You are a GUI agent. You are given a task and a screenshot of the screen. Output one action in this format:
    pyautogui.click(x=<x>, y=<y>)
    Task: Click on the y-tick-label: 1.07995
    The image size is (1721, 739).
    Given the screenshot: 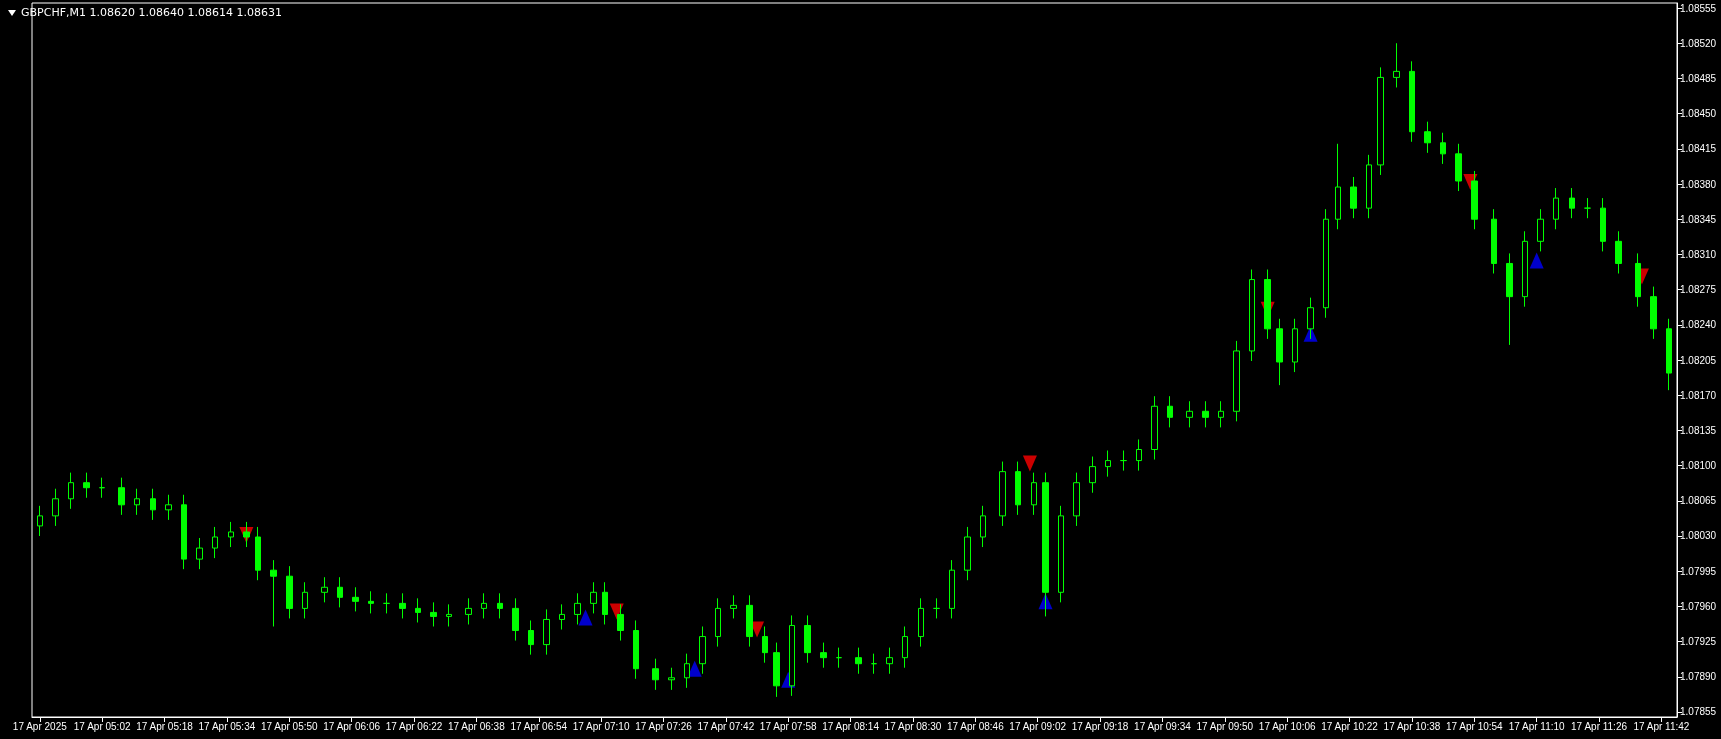 What is the action you would take?
    pyautogui.click(x=1698, y=571)
    